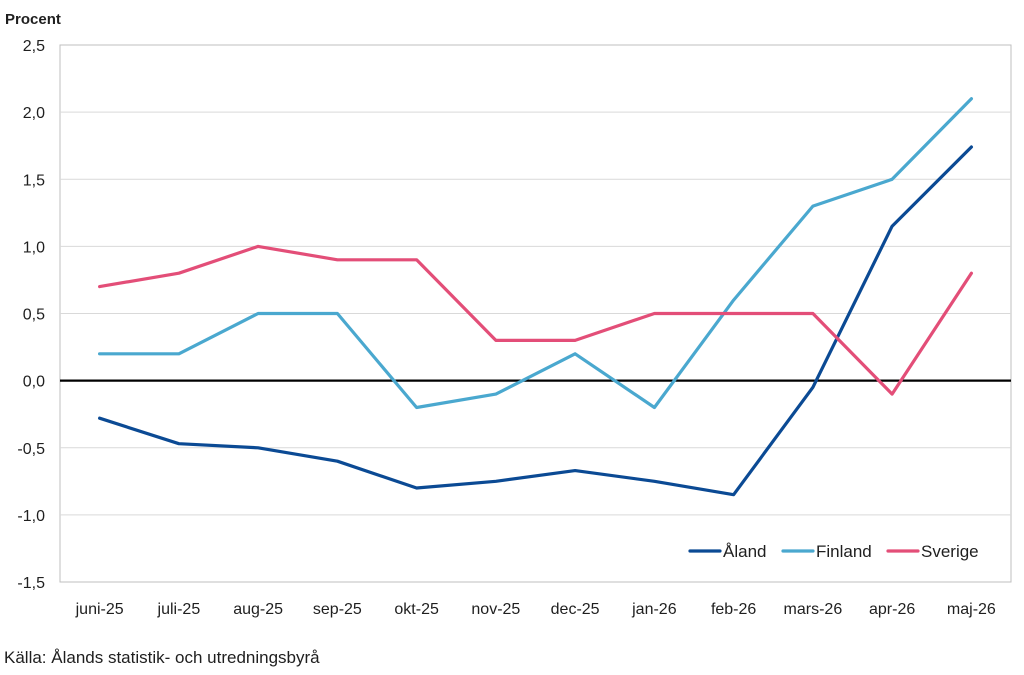 The height and width of the screenshot is (675, 1024). What do you see at coordinates (258, 609) in the screenshot?
I see `x-tick-label: aug-25` at bounding box center [258, 609].